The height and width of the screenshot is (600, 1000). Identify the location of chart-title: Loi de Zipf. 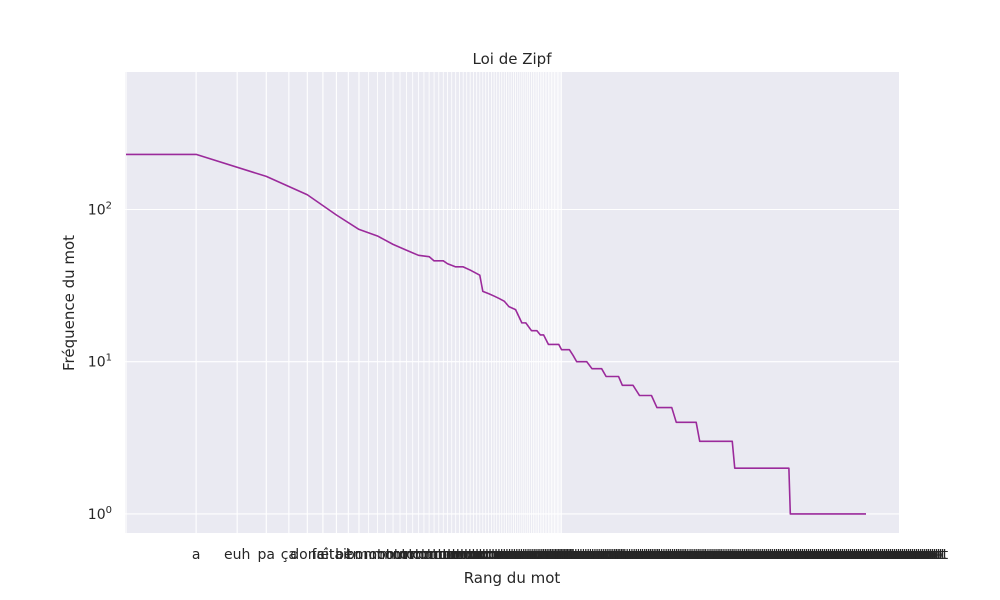
(513, 59).